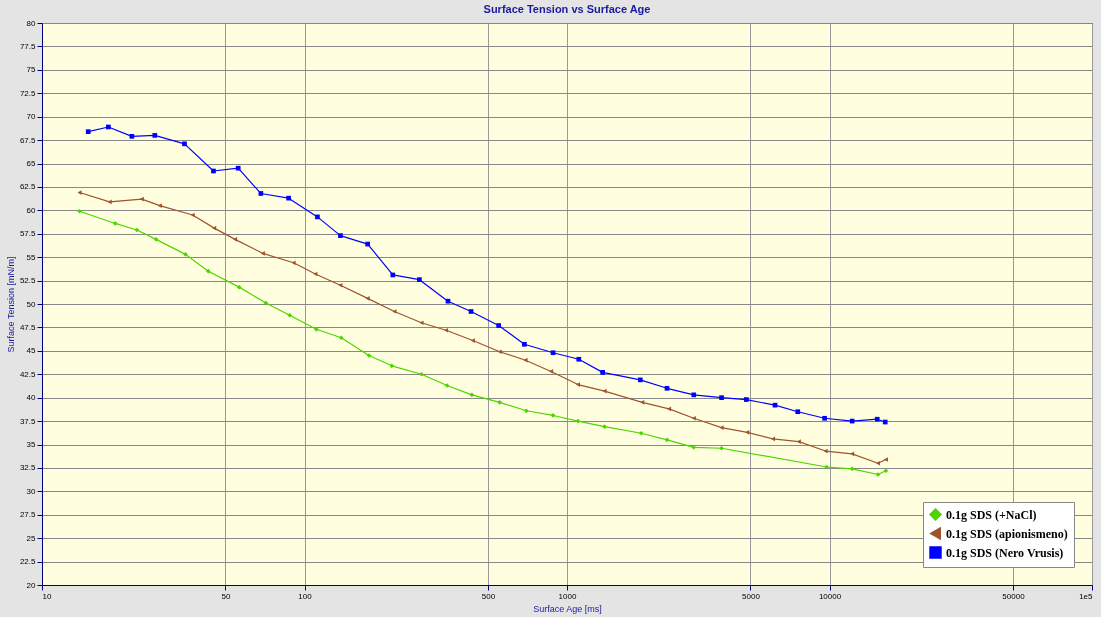 This screenshot has width=1101, height=617. I want to click on y-tick-label: 75, so click(31, 70).